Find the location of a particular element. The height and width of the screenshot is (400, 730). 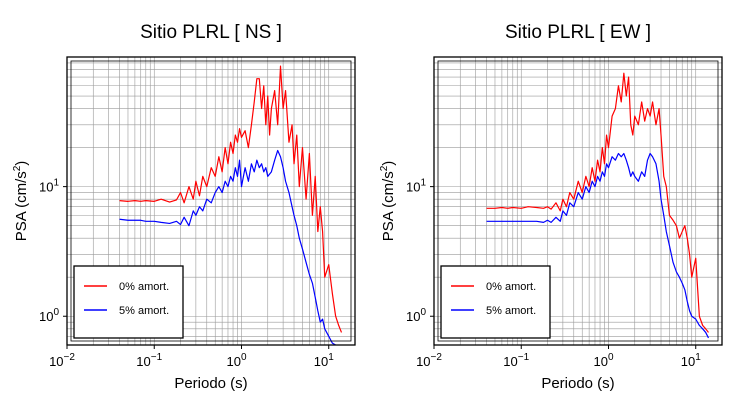

chart-title: Sitio PLRL [ NS ] is located at coordinates (211, 32).